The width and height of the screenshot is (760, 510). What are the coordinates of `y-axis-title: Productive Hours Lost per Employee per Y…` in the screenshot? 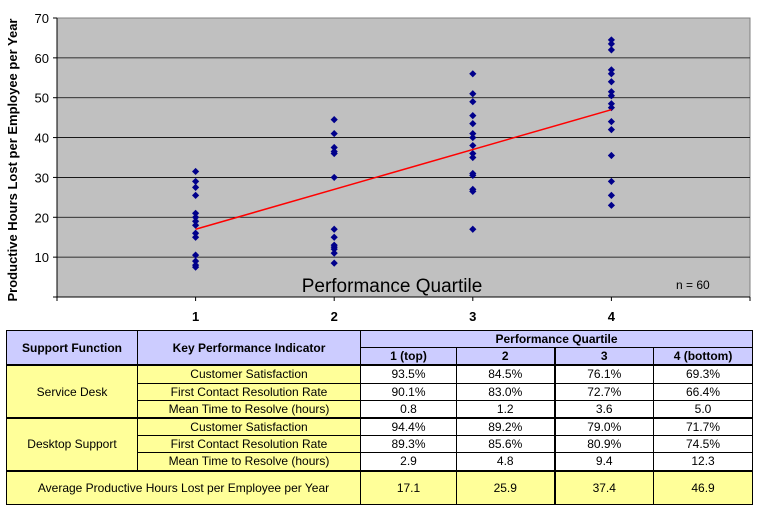 It's located at (12, 160).